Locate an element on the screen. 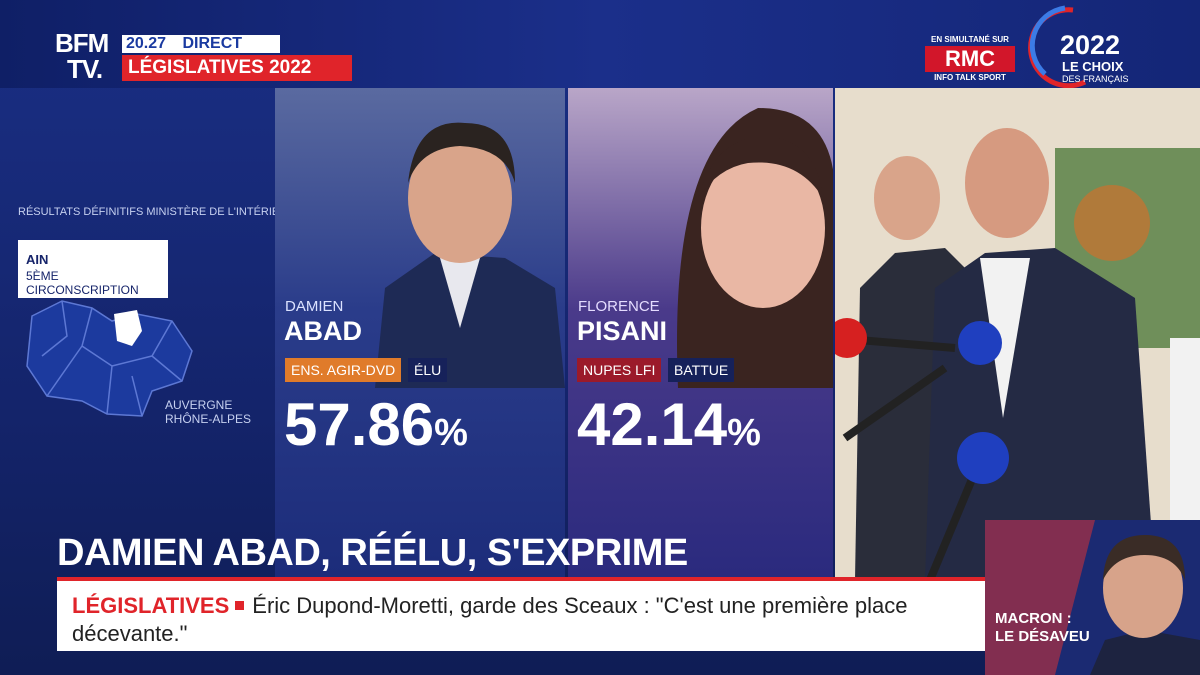  inset is located at coordinates (1092, 597).